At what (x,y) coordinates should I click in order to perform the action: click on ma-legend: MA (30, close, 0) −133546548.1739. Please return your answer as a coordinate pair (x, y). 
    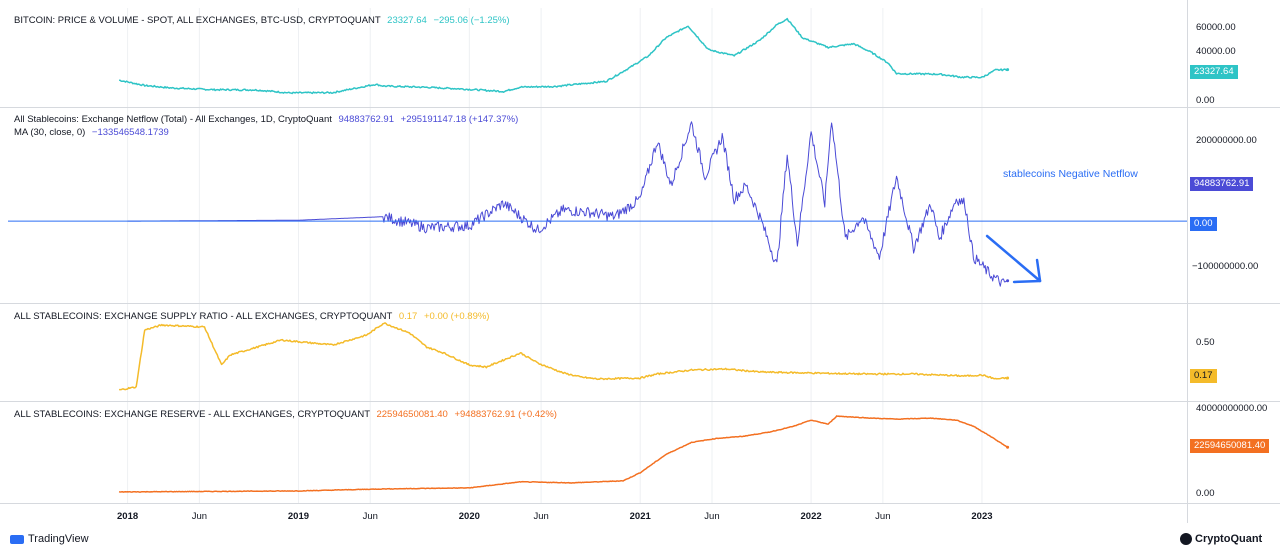
    Looking at the image, I should click on (91, 133).